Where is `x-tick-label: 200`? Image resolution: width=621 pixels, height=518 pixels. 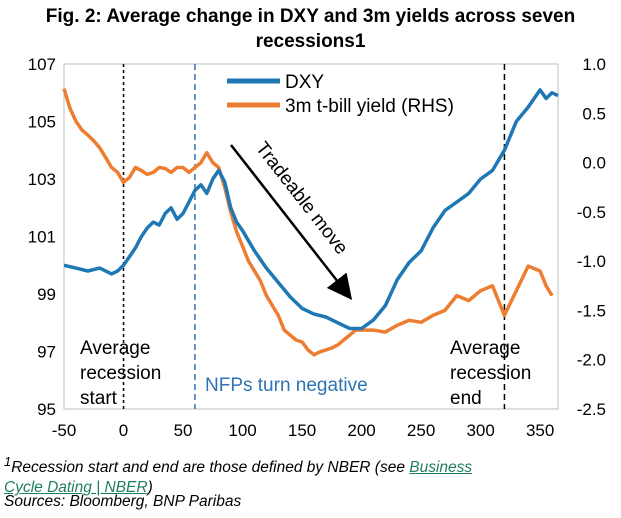 x-tick-label: 200 is located at coordinates (361, 430).